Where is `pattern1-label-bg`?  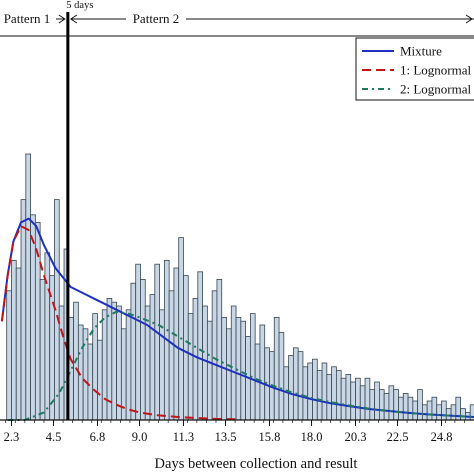 pattern1-label-bg is located at coordinates (28, 19).